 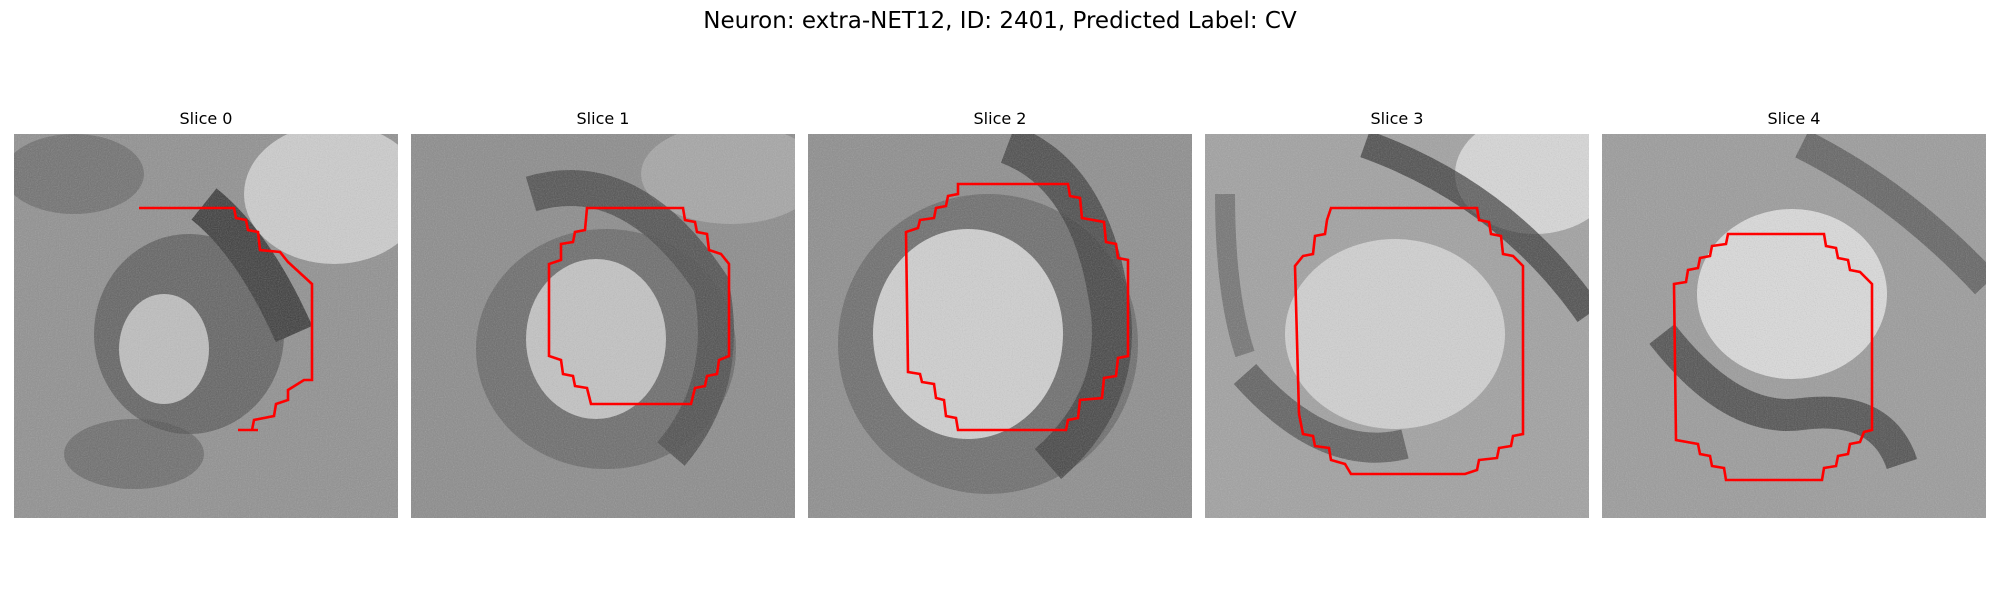 I want to click on slice-1-title: Slice 1, so click(x=603, y=118).